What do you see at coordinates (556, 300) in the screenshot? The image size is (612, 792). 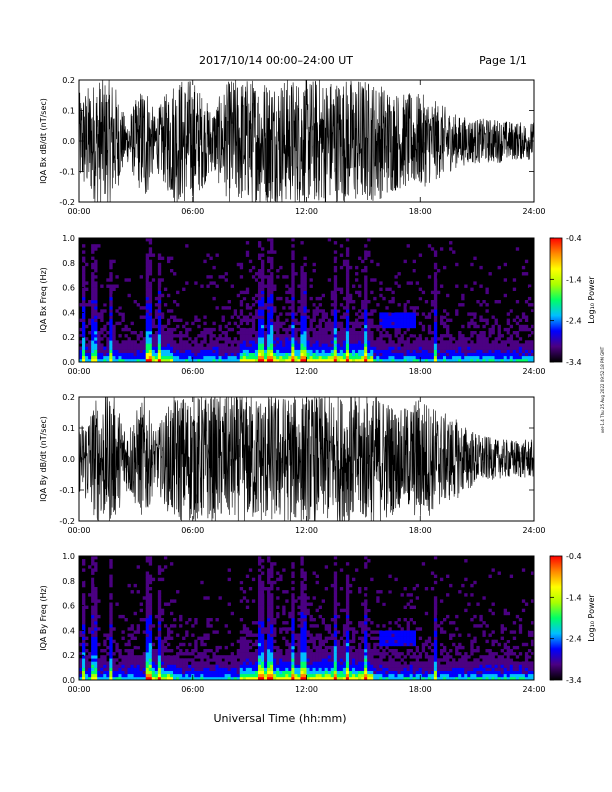 I see `colorbar-top-scale` at bounding box center [556, 300].